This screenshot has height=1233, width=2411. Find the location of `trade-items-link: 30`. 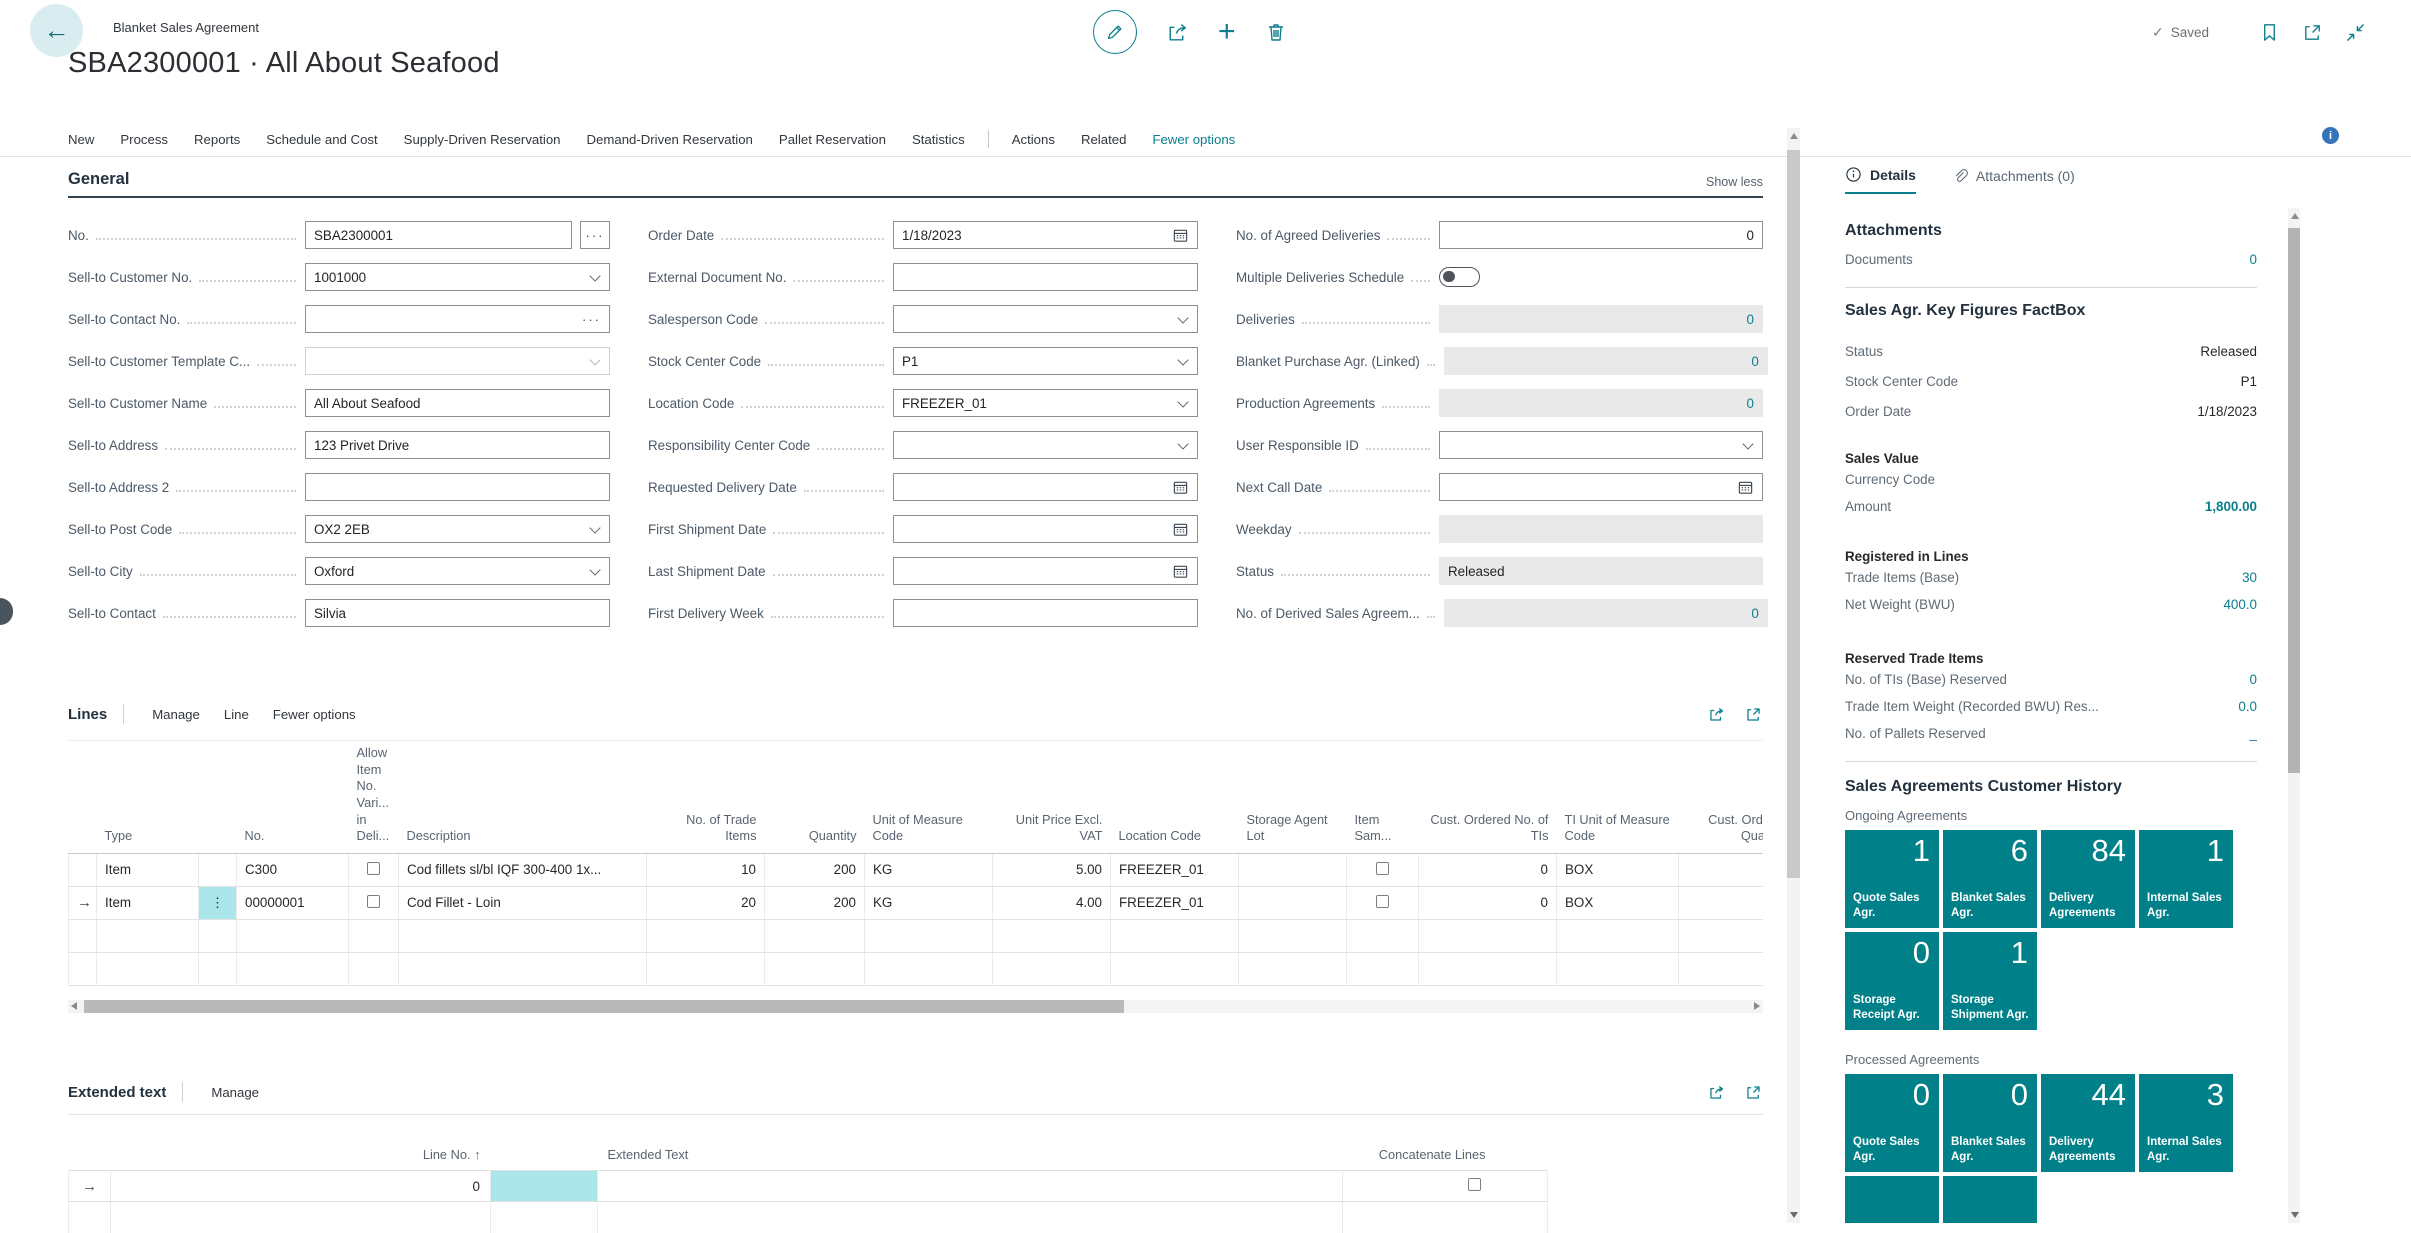

trade-items-link: 30 is located at coordinates (2249, 577).